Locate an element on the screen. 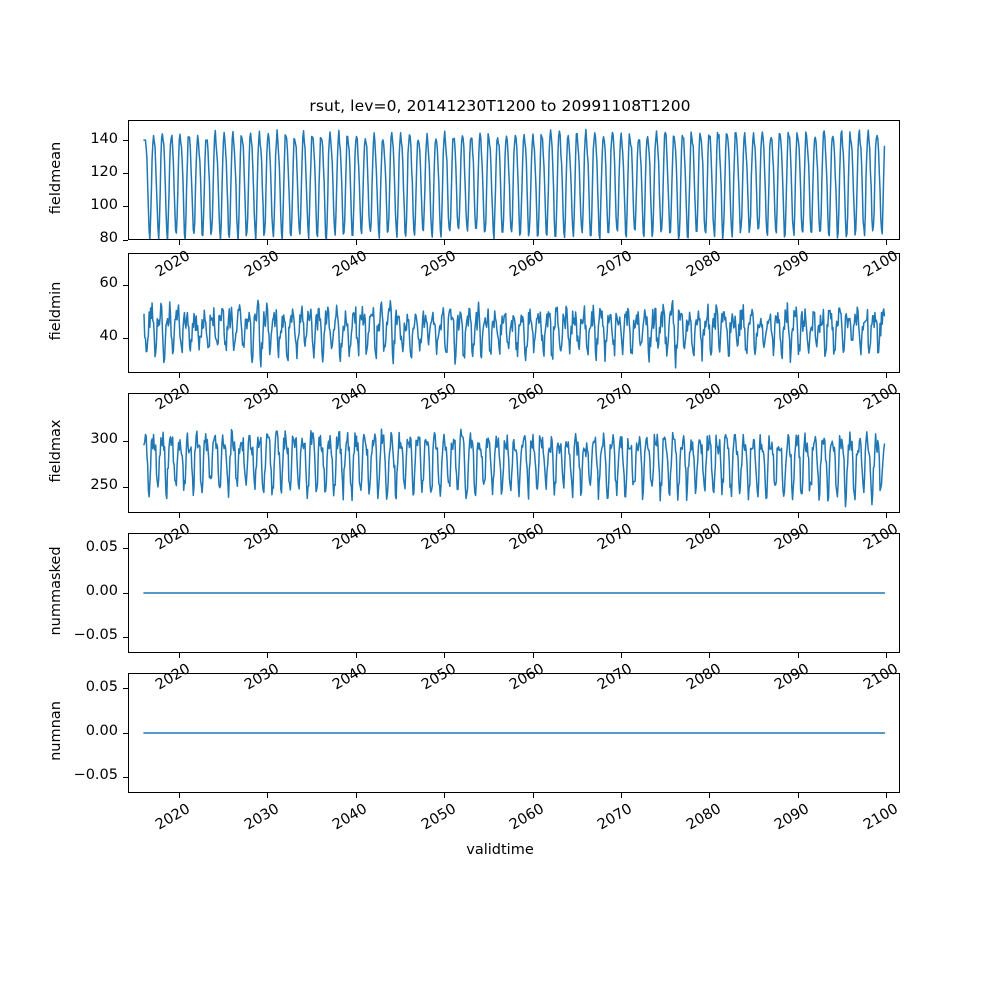 This screenshot has height=1000, width=1000. data-line-fieldmean is located at coordinates (514, 184).